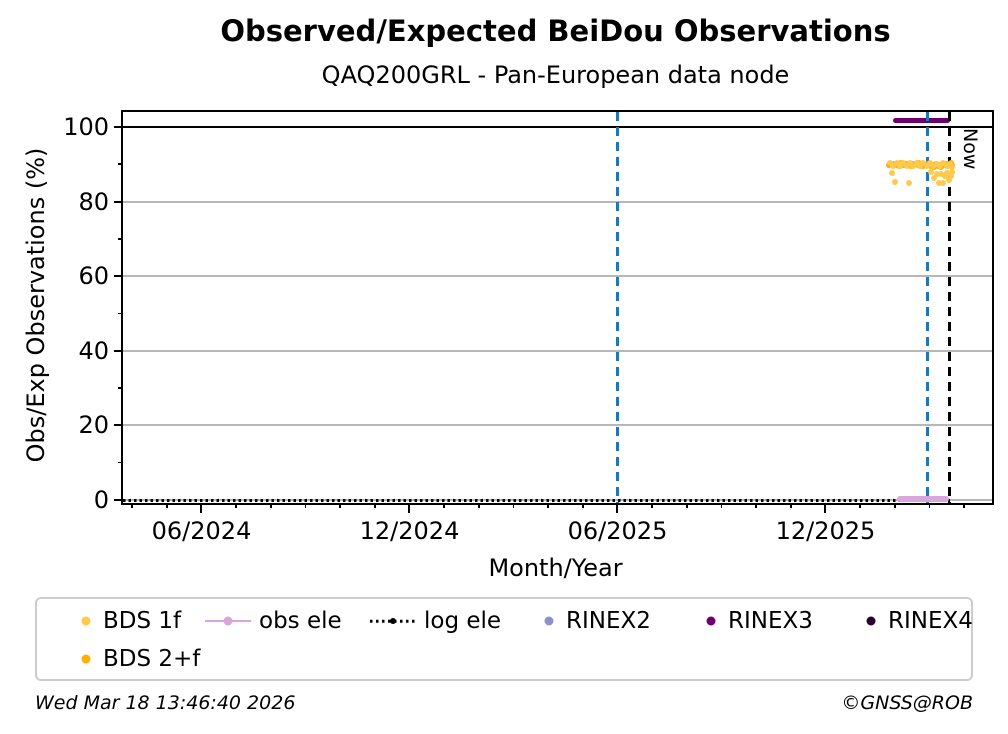 Image resolution: width=1008 pixels, height=734 pixels. Describe the element at coordinates (300, 621) in the screenshot. I see `legend-label-obs-ele: obs ele` at that location.